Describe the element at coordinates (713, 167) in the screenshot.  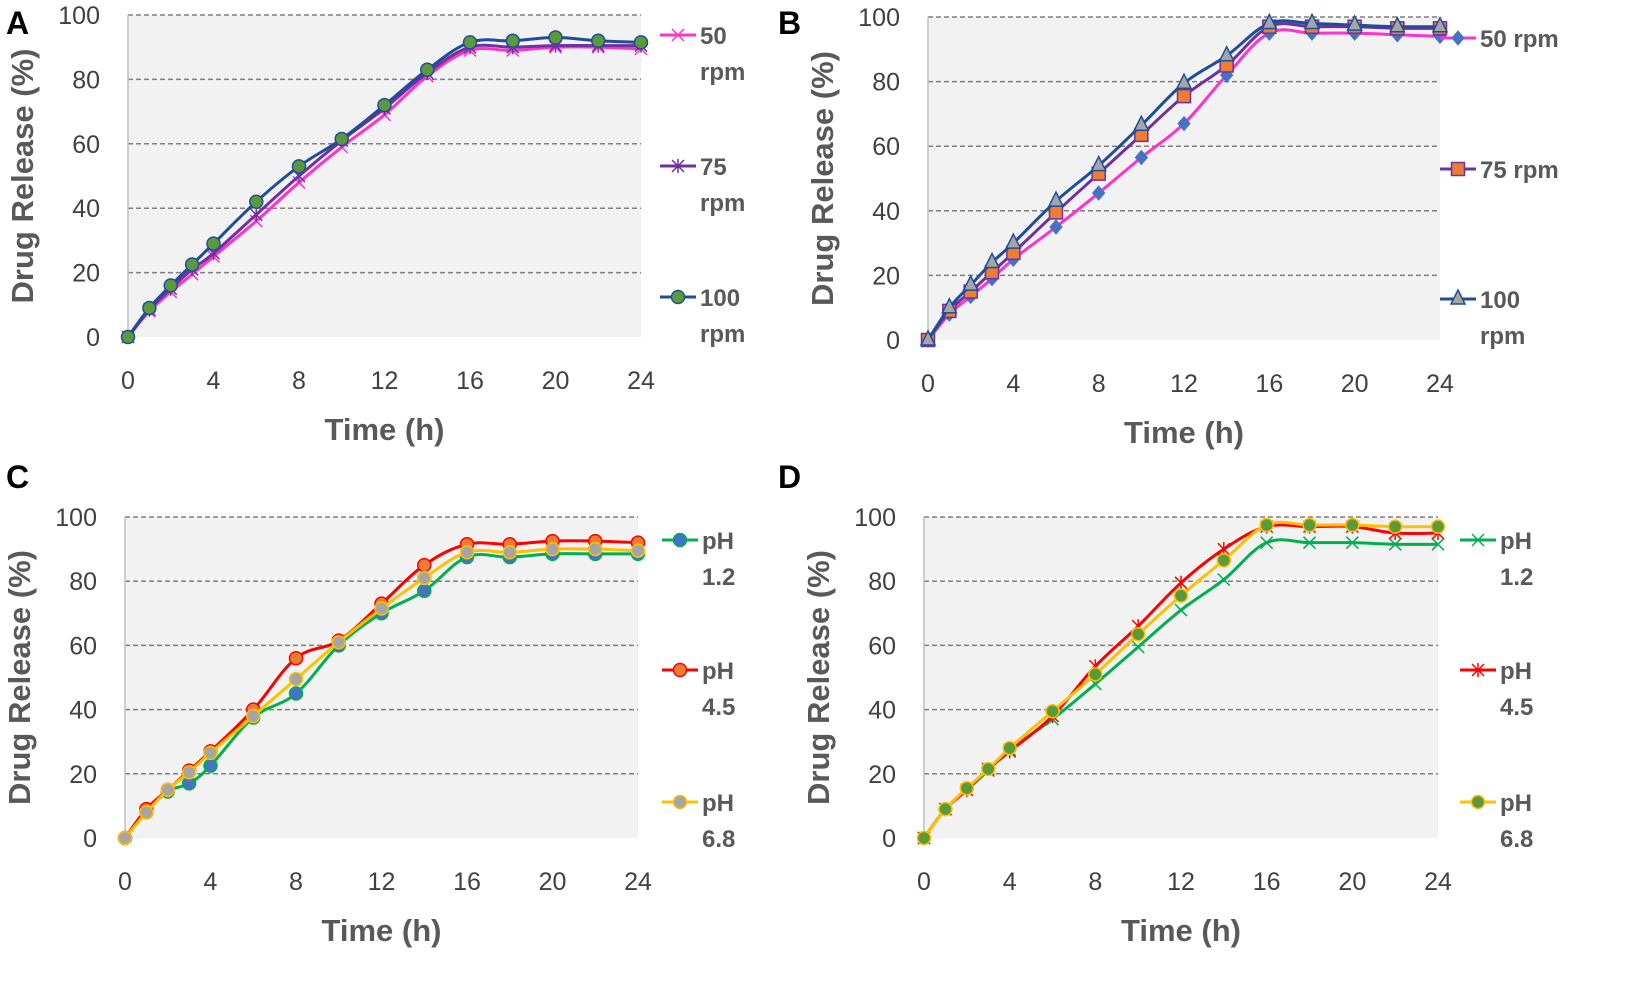
I see `legend-label: 75` at that location.